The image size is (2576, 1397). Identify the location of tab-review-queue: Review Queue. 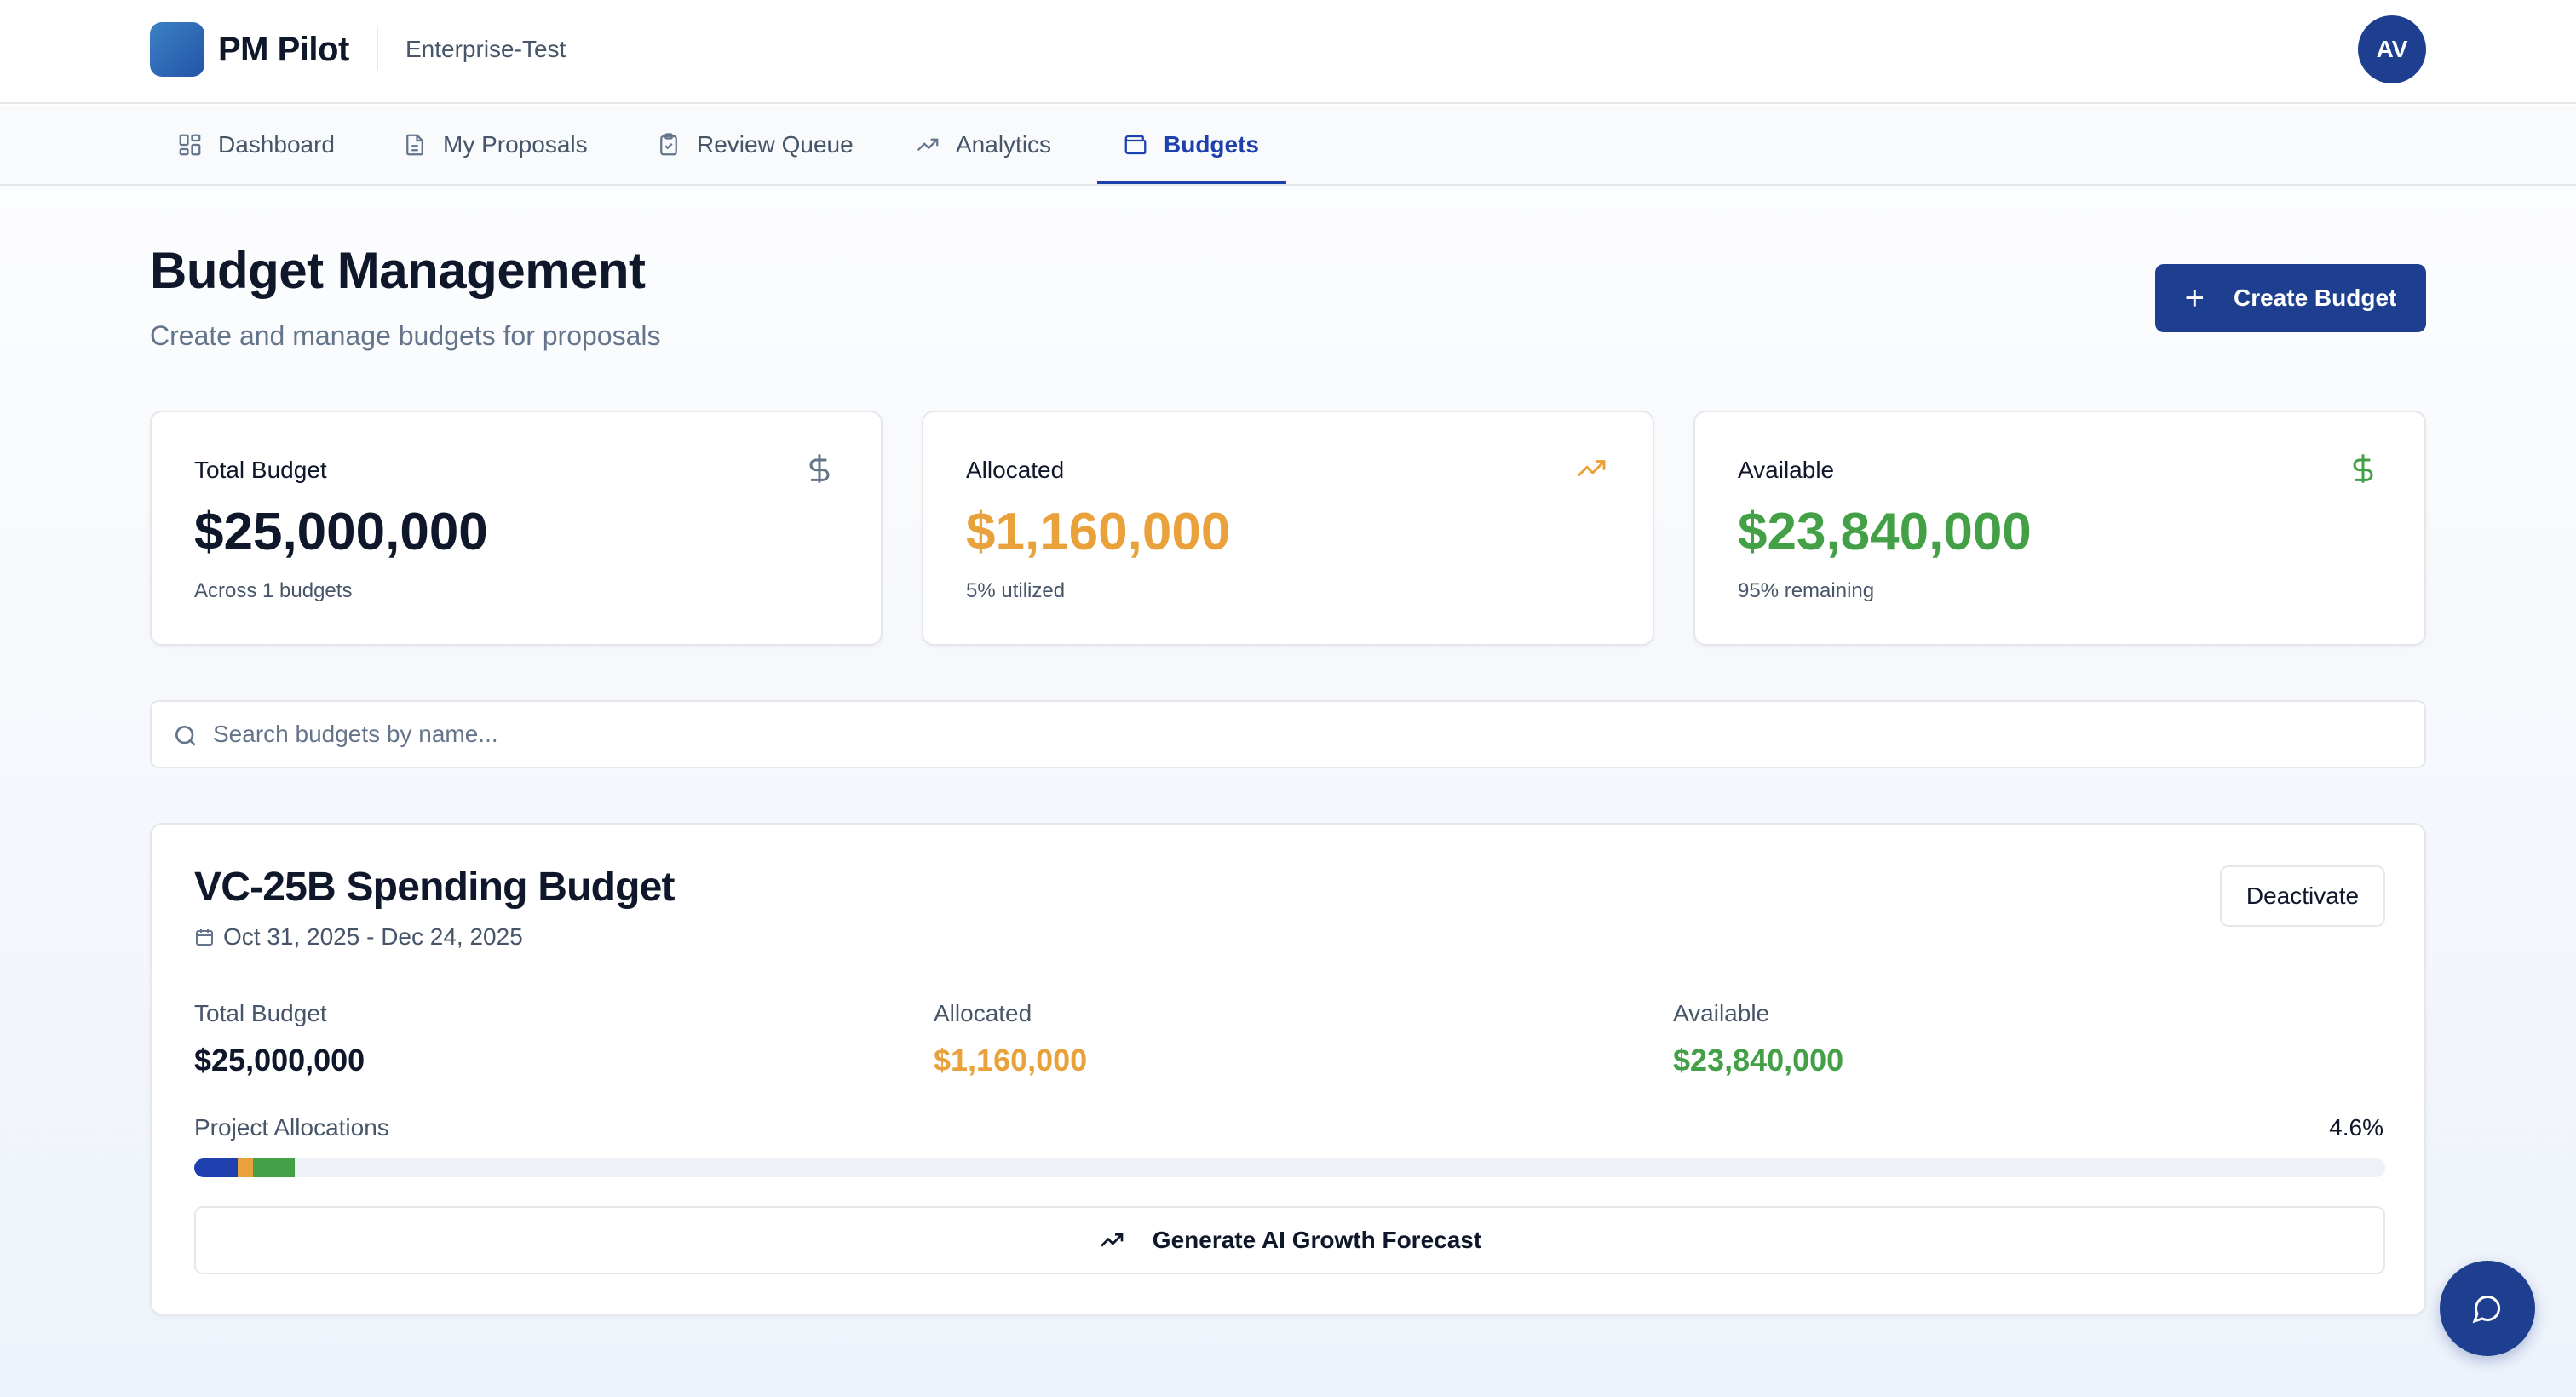
(755, 145).